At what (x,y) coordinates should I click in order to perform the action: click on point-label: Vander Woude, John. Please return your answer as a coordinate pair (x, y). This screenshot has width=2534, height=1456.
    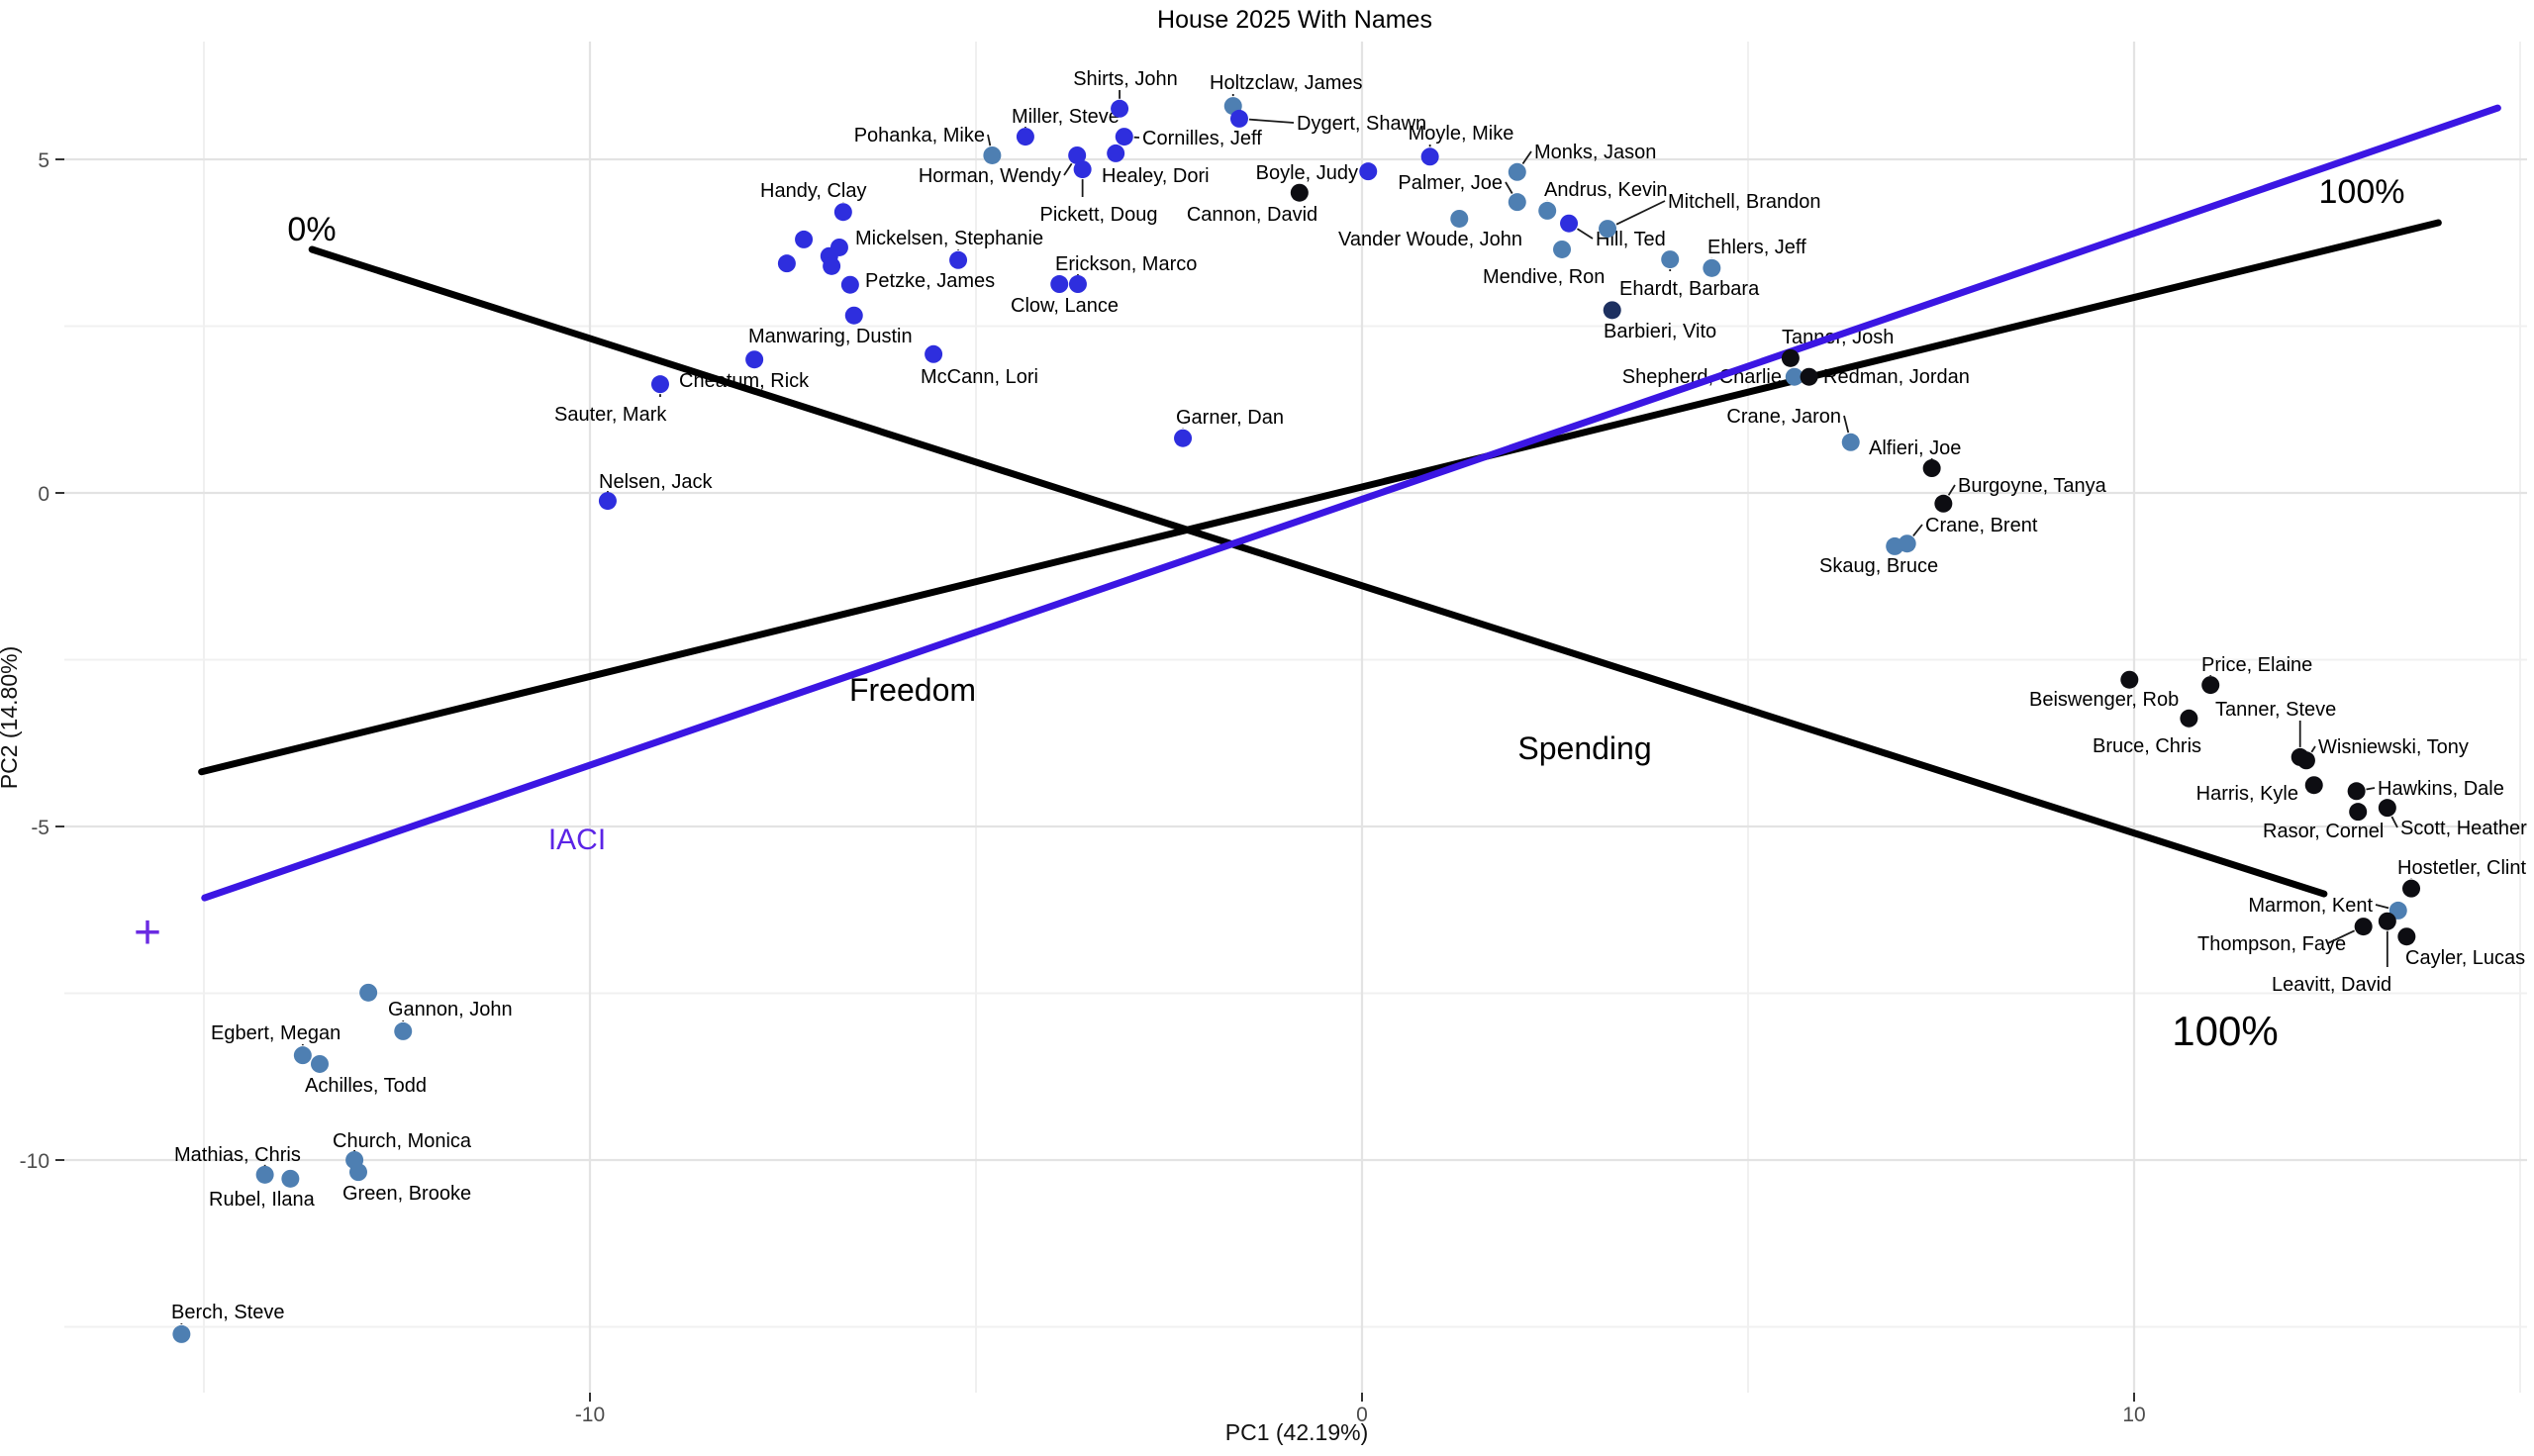
    Looking at the image, I should click on (1430, 239).